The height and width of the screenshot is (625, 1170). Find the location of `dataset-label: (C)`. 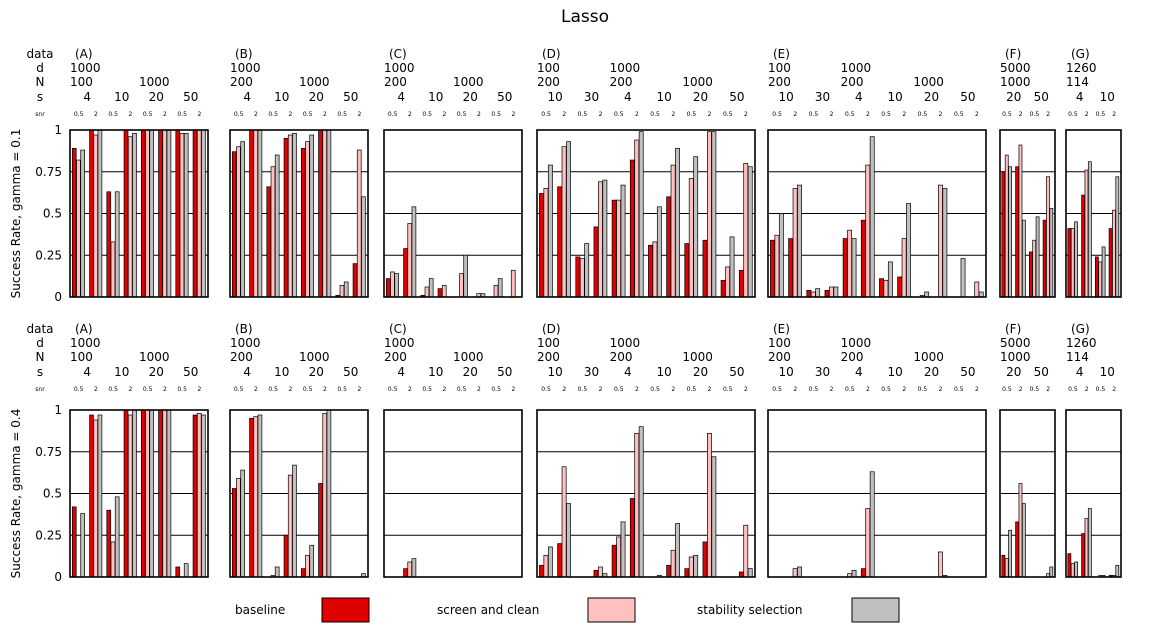

dataset-label: (C) is located at coordinates (398, 54).